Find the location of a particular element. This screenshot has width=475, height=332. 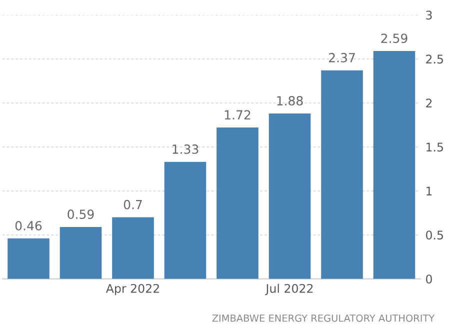

text: ZIMBABWE ENERGY REGULATORY AUTHORITY is located at coordinates (323, 318).